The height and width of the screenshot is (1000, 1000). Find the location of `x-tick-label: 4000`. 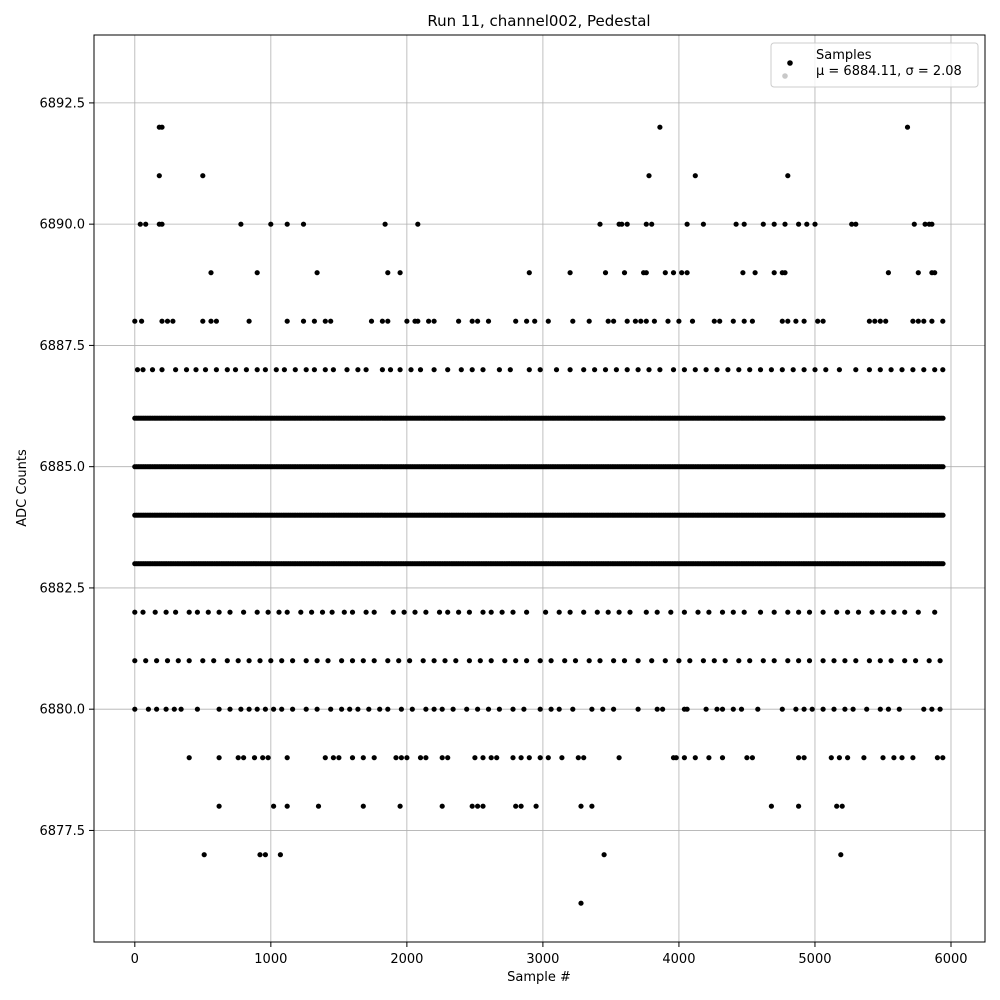

x-tick-label: 4000 is located at coordinates (678, 959).